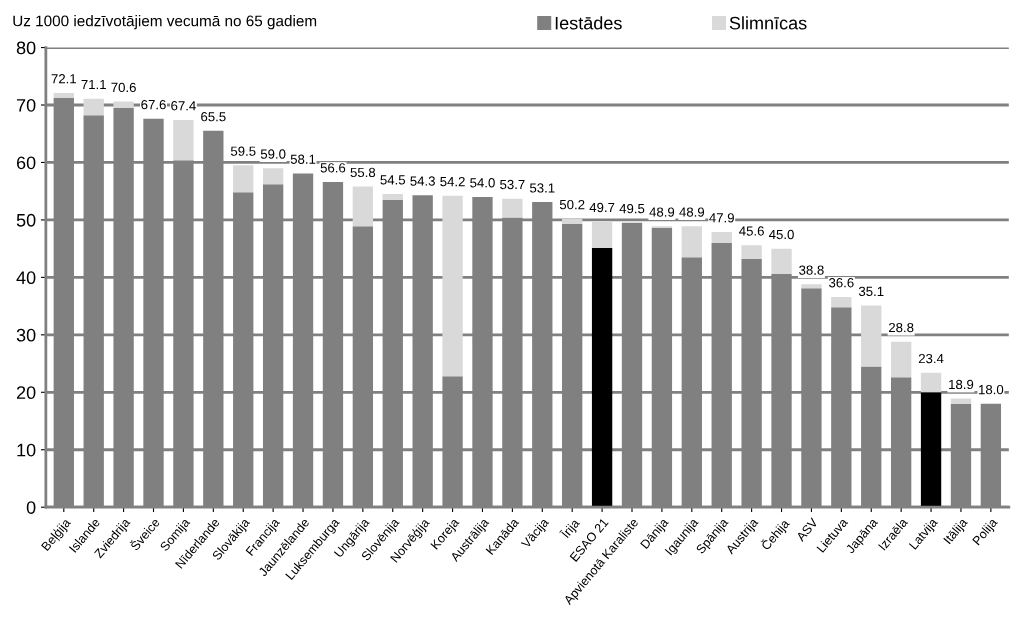 The image size is (1019, 634). Describe the element at coordinates (751, 231) in the screenshot. I see `total-label: 45.6` at that location.